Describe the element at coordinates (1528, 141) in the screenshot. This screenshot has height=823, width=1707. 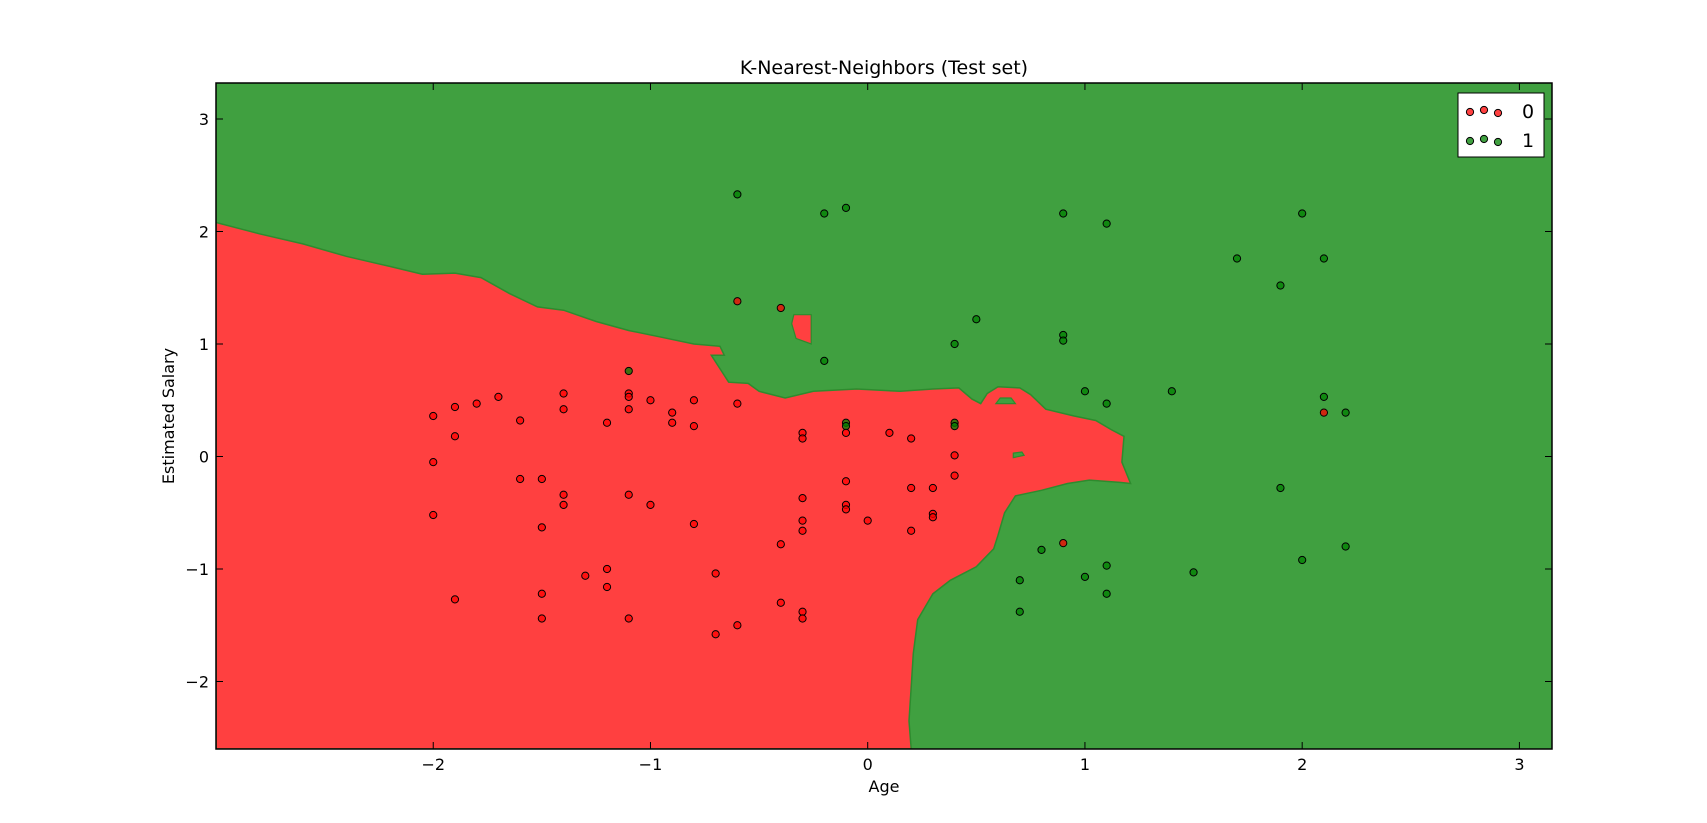
I see `legend-label-1: 1` at that location.